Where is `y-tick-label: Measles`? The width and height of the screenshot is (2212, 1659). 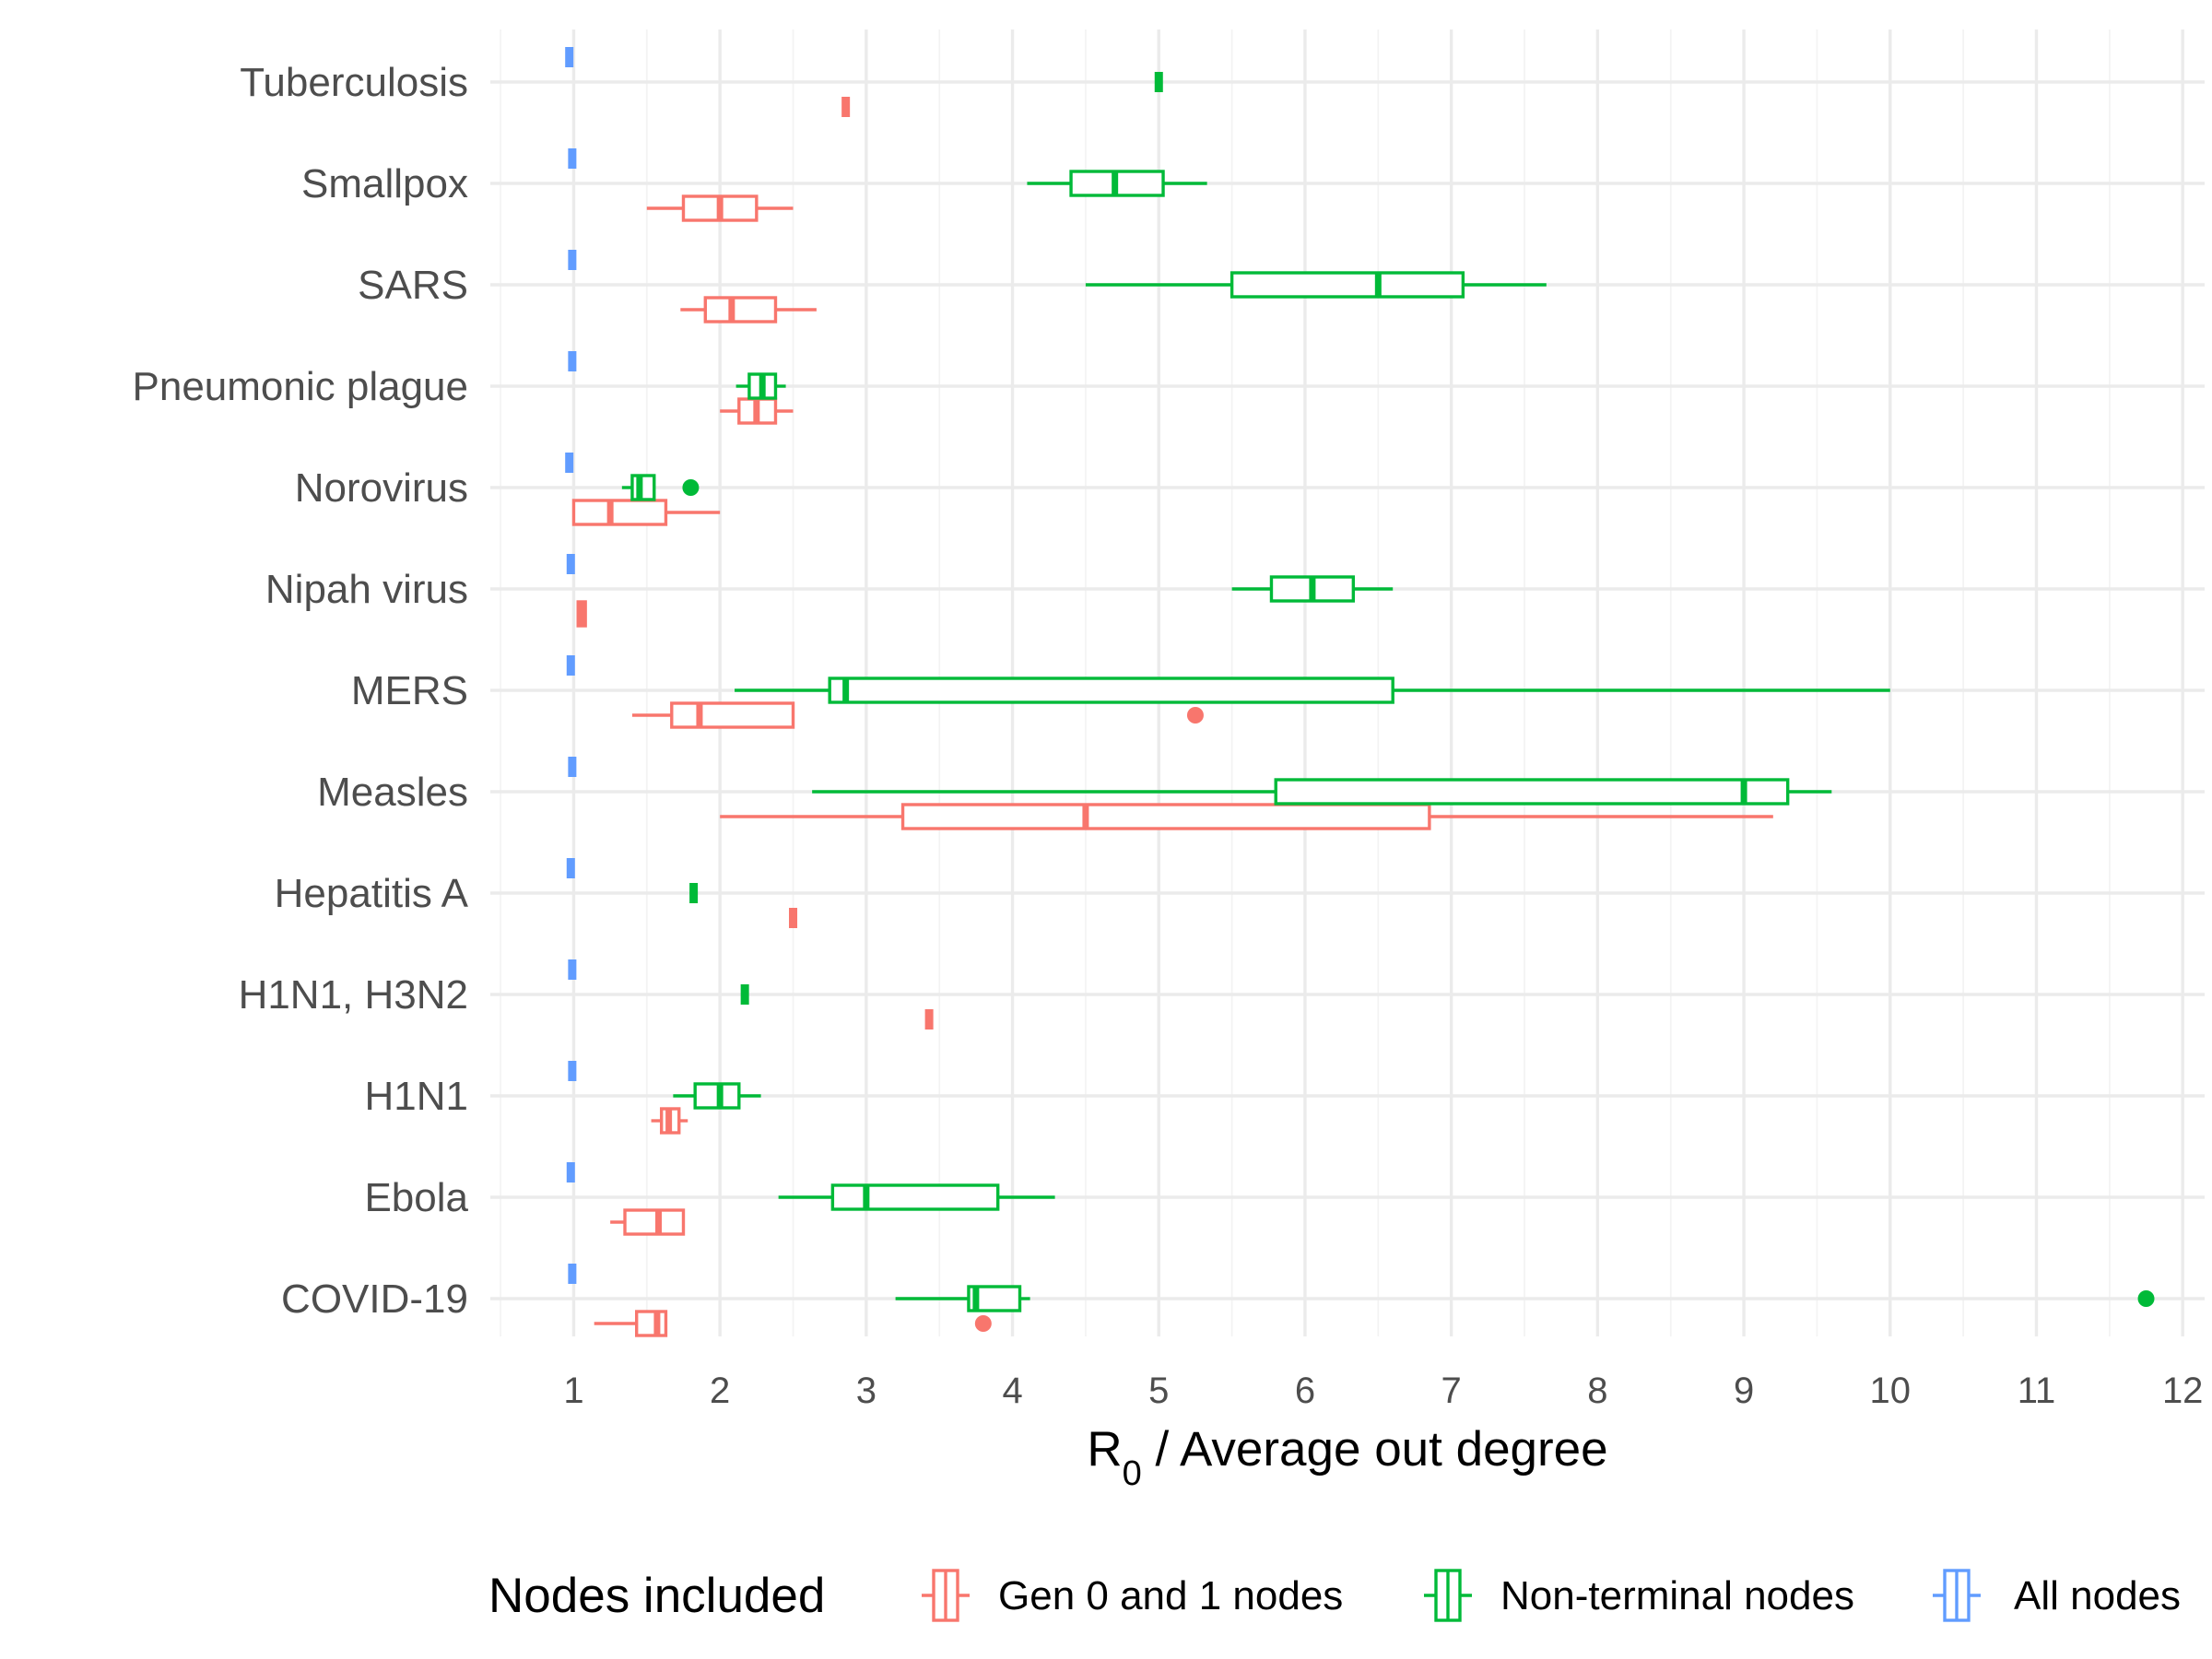 y-tick-label: Measles is located at coordinates (392, 792).